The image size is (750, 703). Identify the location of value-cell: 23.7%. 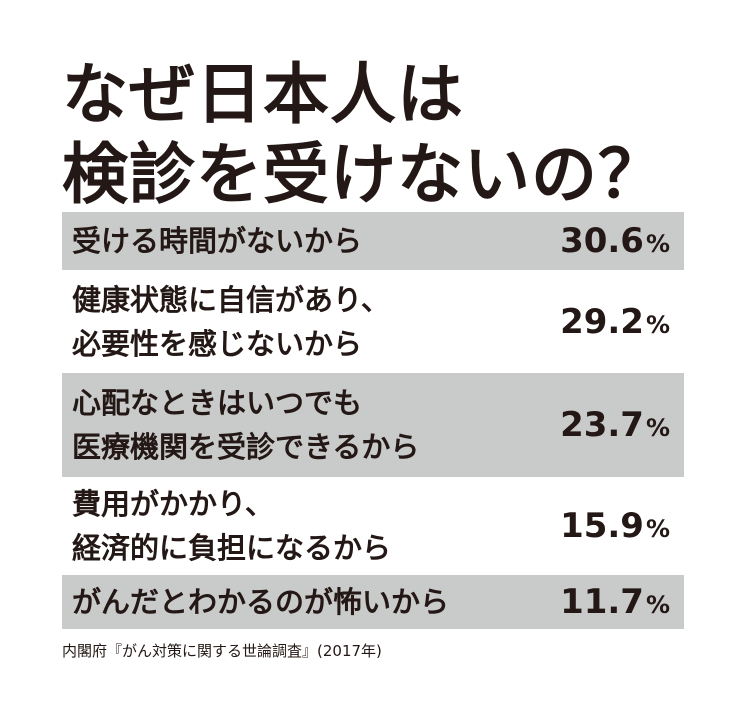
(615, 425).